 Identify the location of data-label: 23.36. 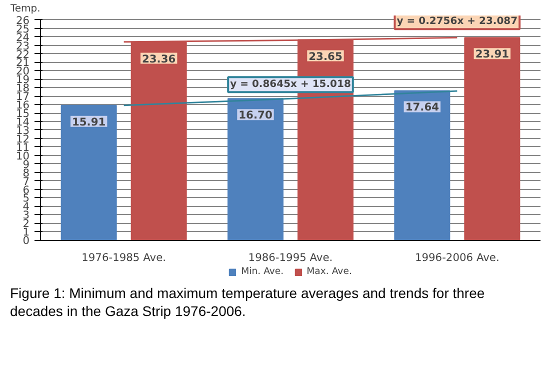
(159, 59).